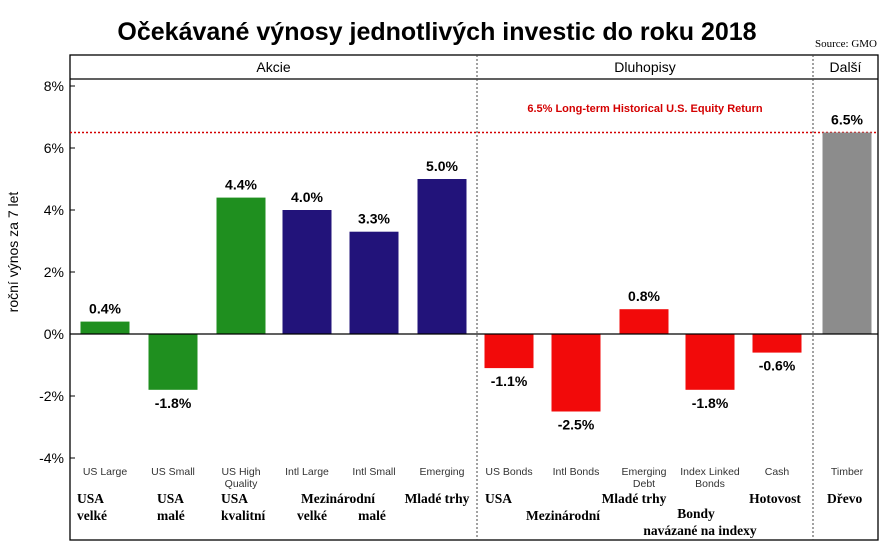 The width and height of the screenshot is (884, 542). Describe the element at coordinates (54, 148) in the screenshot. I see `y-tick-label: 6%` at that location.